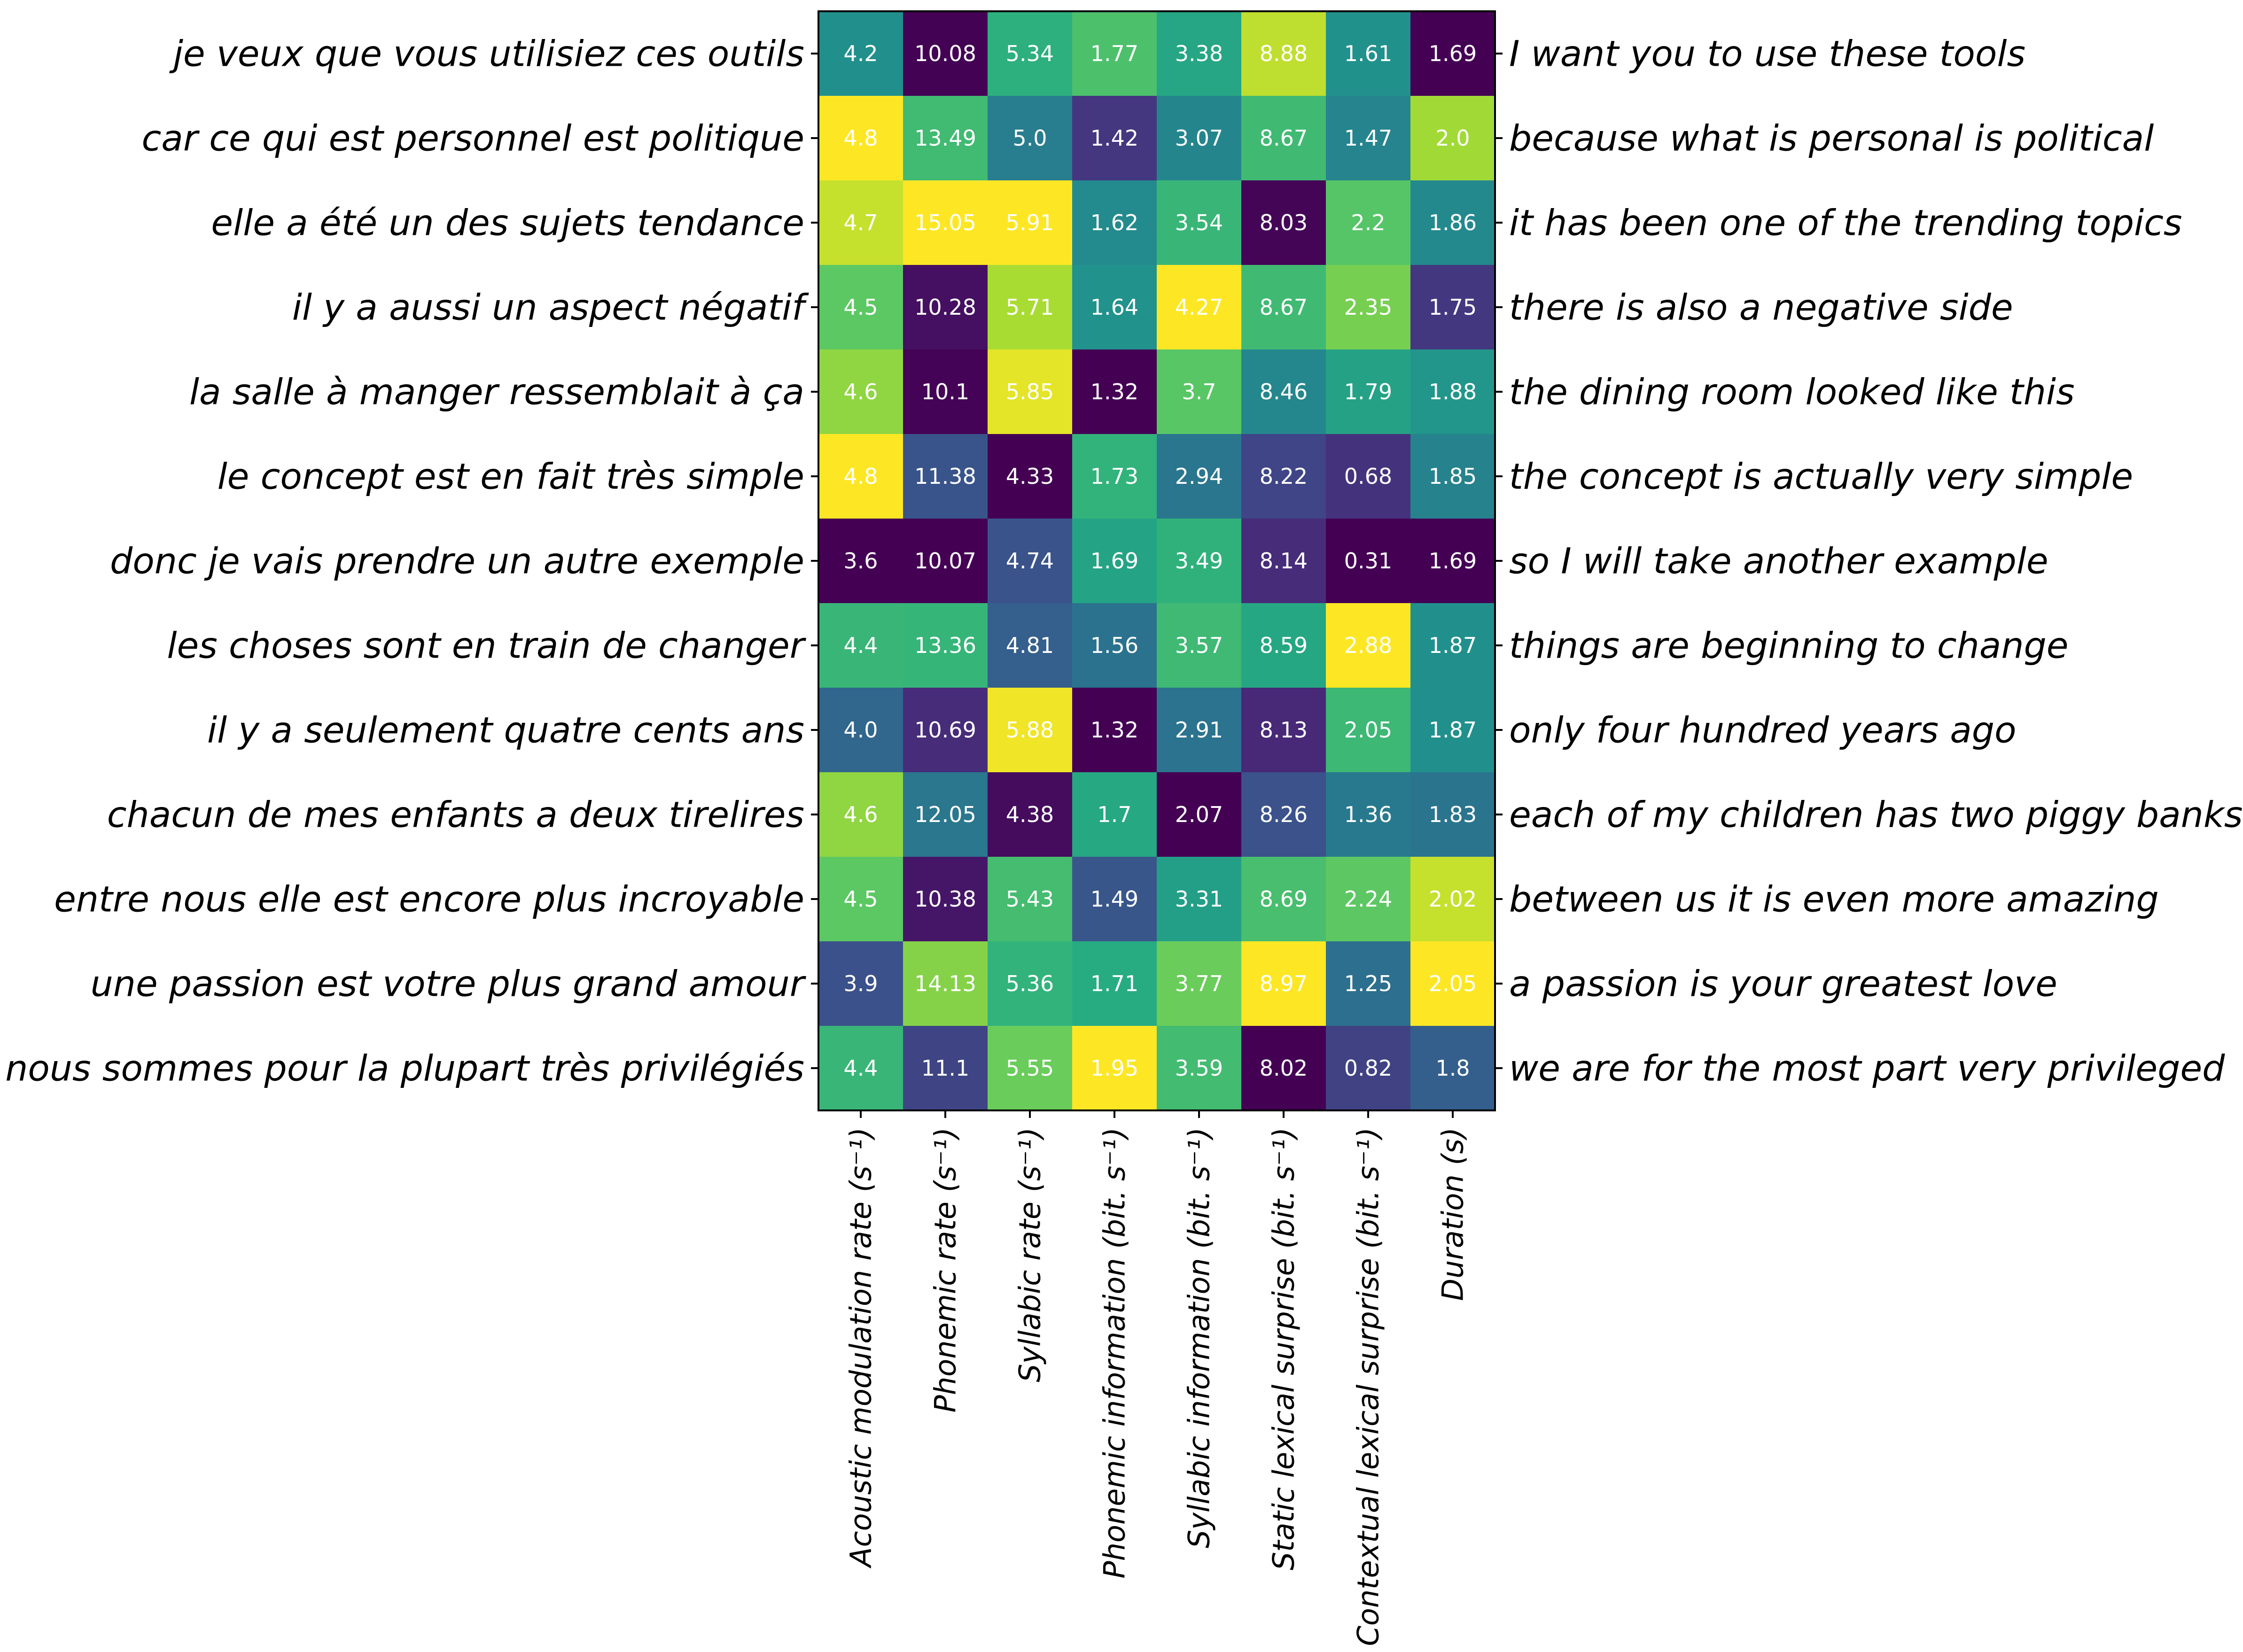 Image resolution: width=2243 pixels, height=1652 pixels. What do you see at coordinates (1452, 731) in the screenshot?
I see `heatmap-cell-r9-c8` at bounding box center [1452, 731].